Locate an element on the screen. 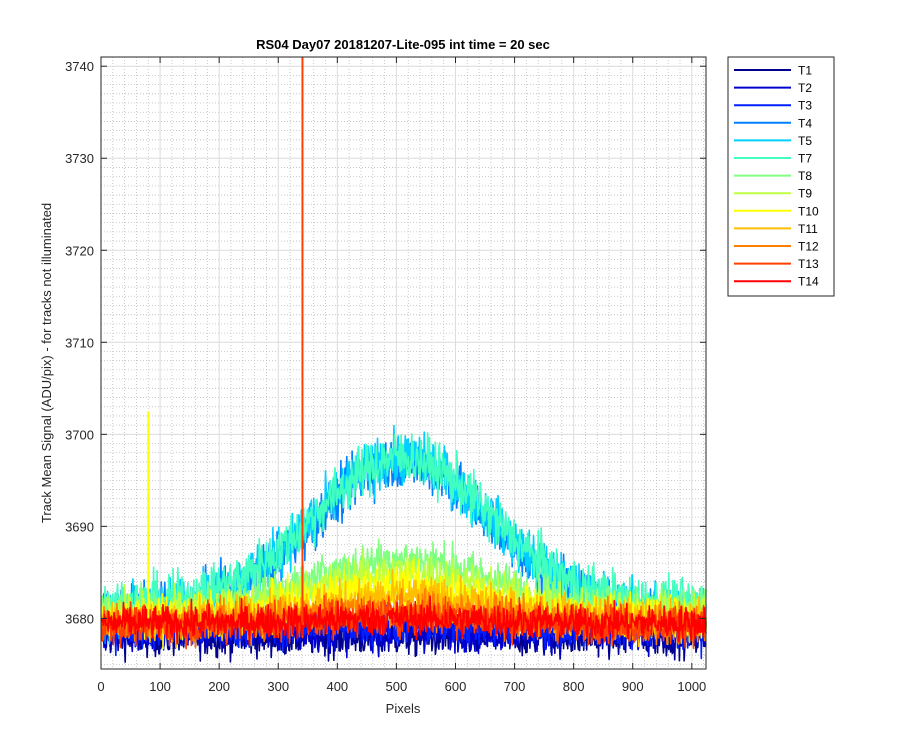 The height and width of the screenshot is (755, 900). y-tick-label: 3680 is located at coordinates (79, 618).